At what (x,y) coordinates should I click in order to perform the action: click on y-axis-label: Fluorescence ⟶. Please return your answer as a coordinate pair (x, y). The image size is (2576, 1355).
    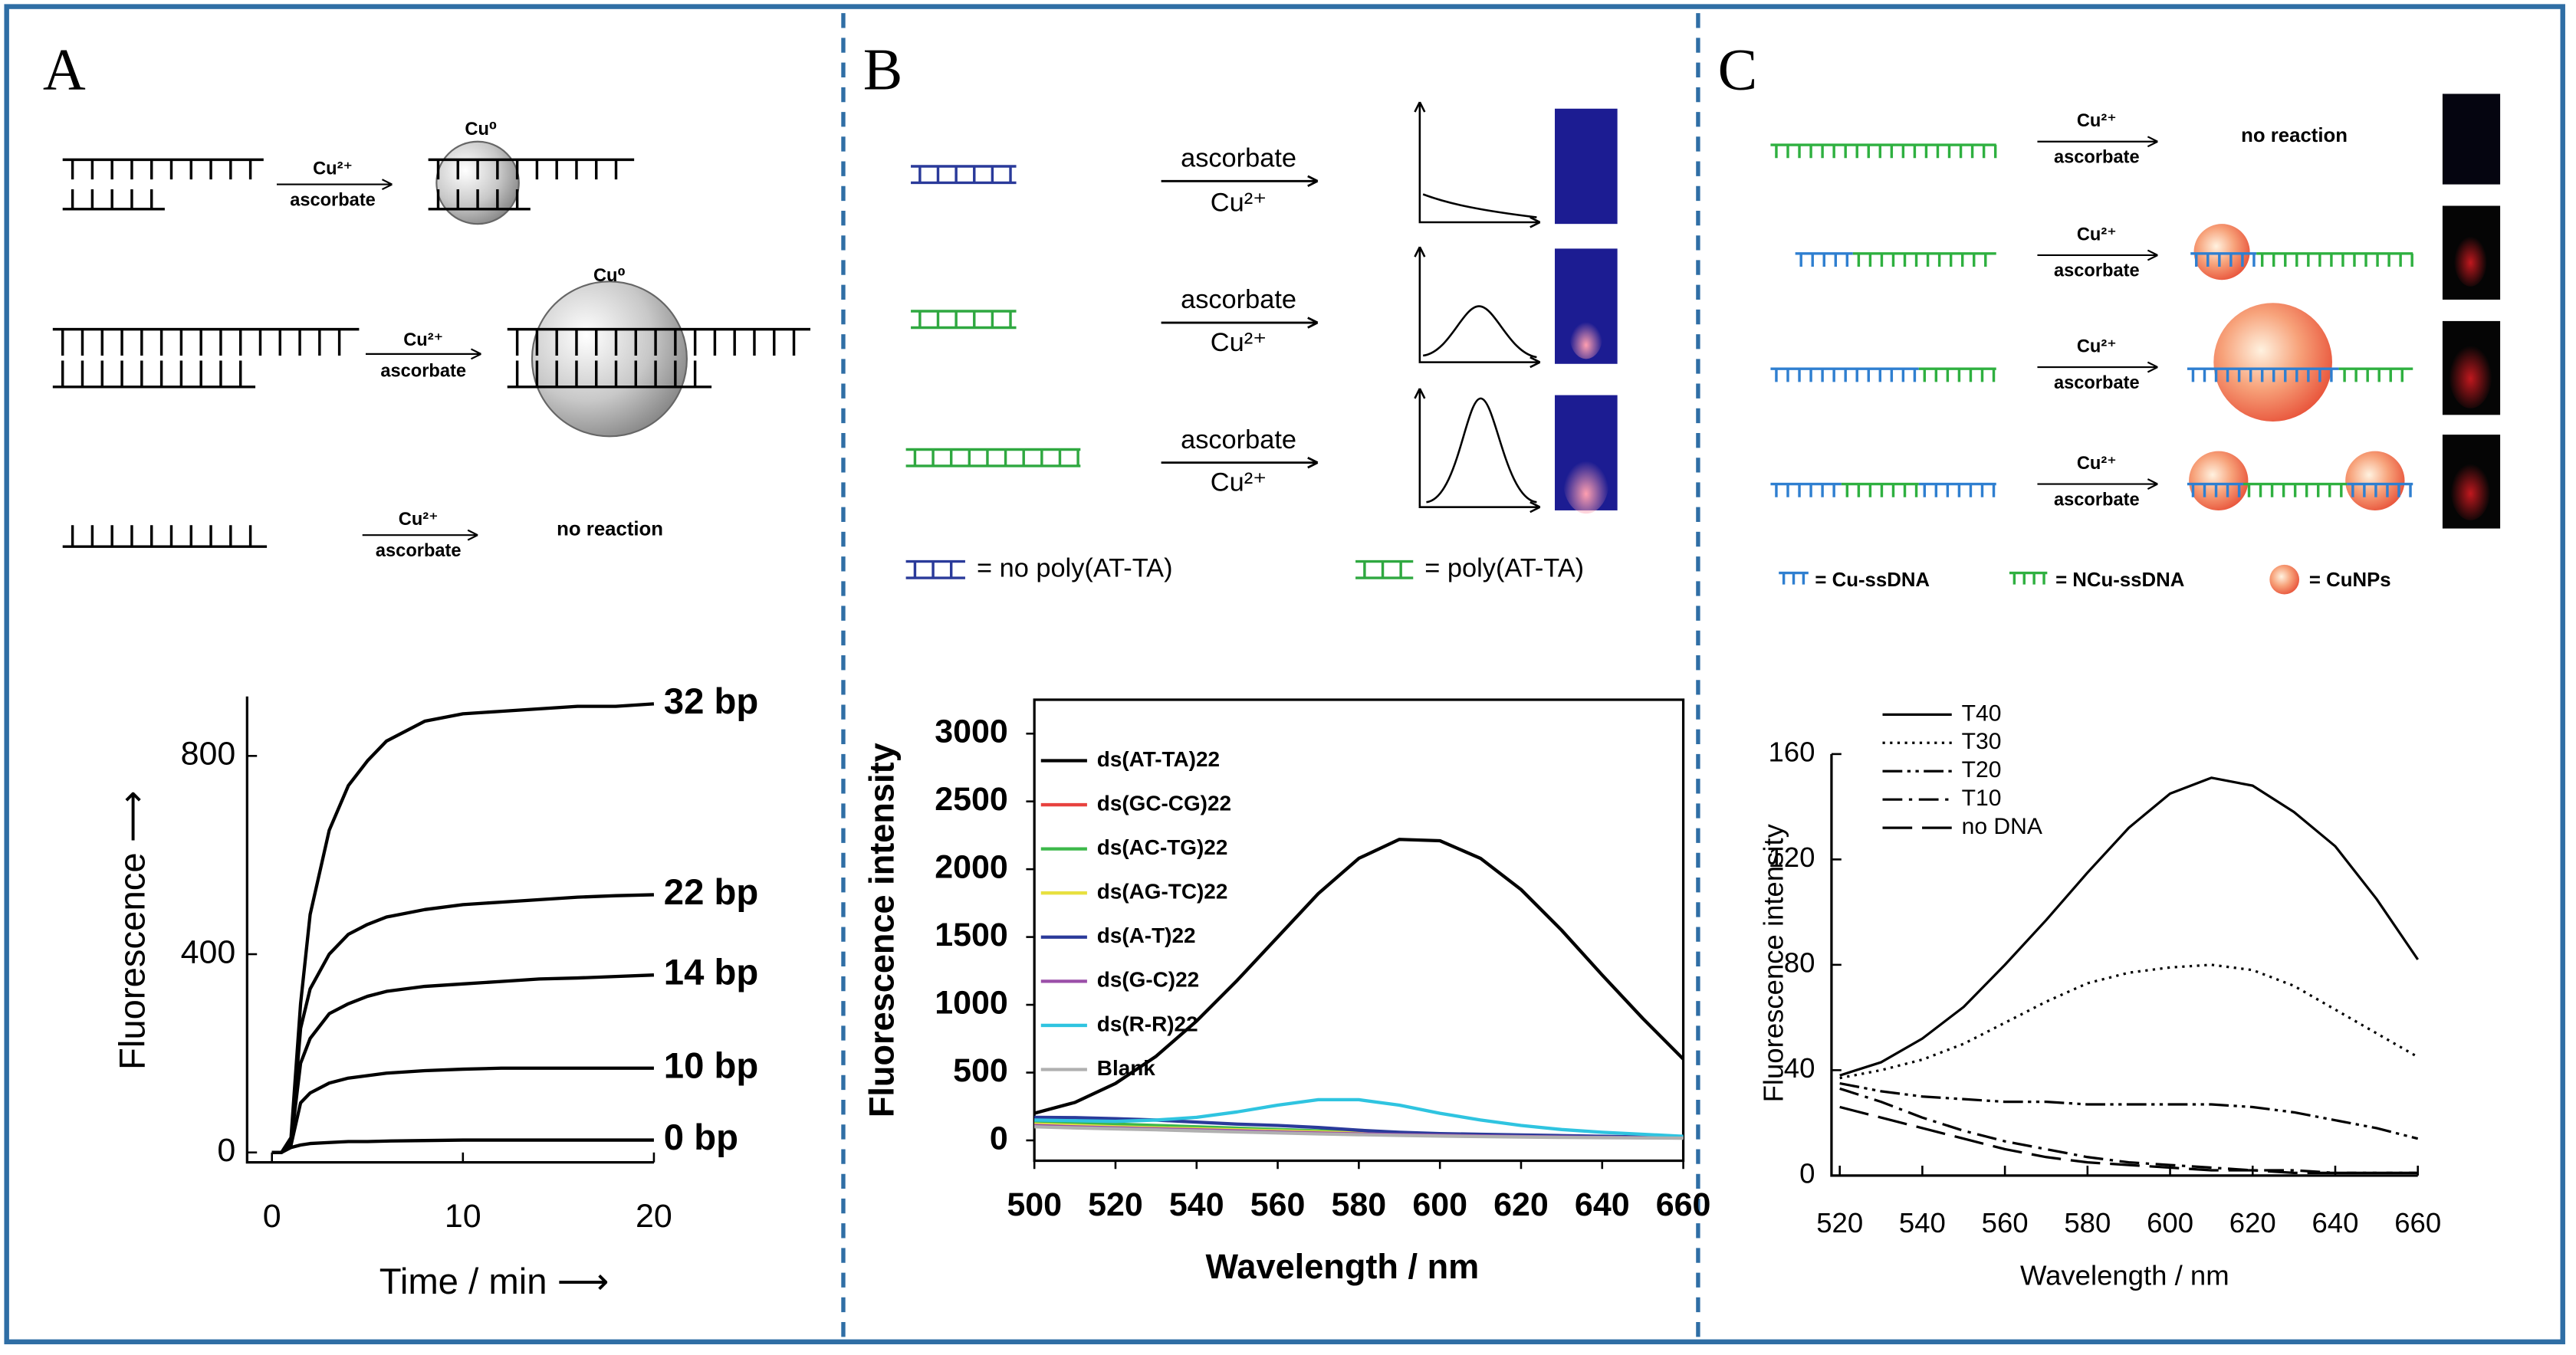
    Looking at the image, I should click on (133, 930).